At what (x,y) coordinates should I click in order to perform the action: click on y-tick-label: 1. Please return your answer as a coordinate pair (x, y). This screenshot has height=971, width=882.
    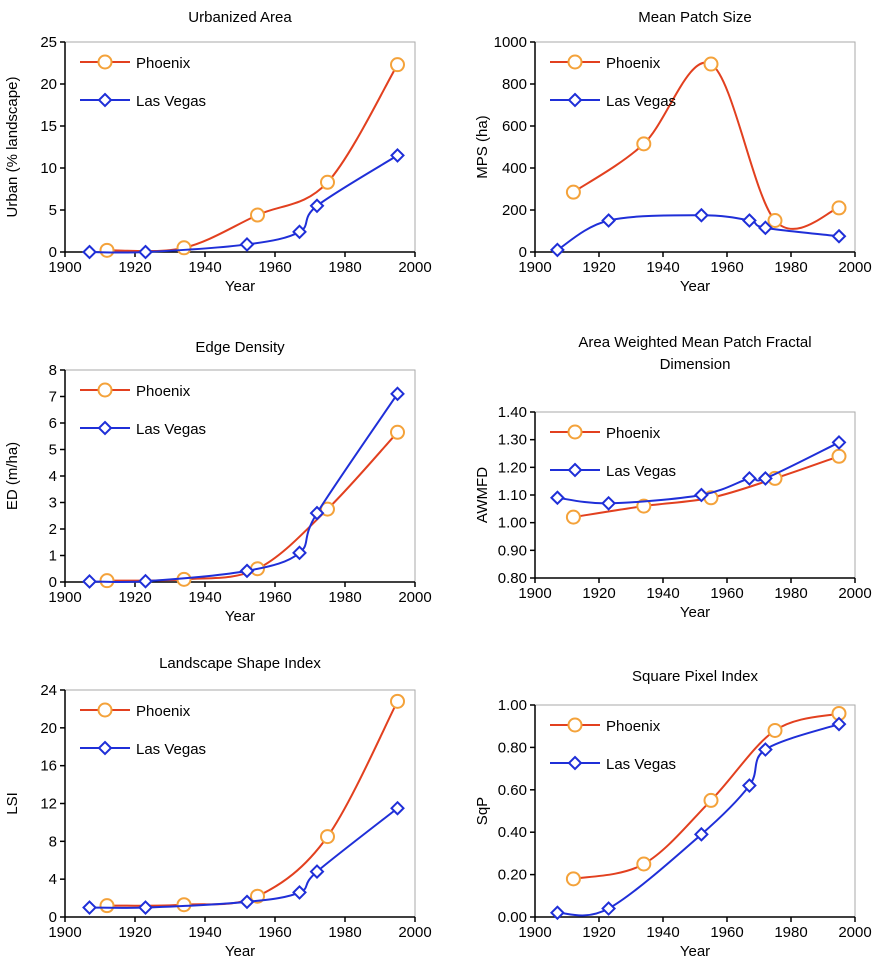
    Looking at the image, I should click on (53, 556).